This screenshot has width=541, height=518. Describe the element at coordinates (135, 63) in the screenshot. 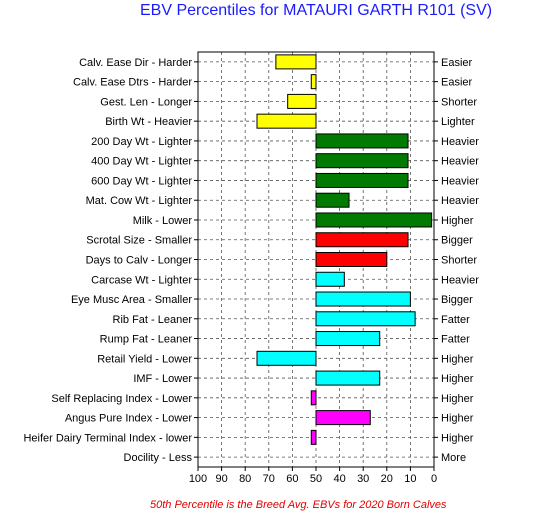

I see `trait-label: Calv. Ease Dir - Harder` at that location.